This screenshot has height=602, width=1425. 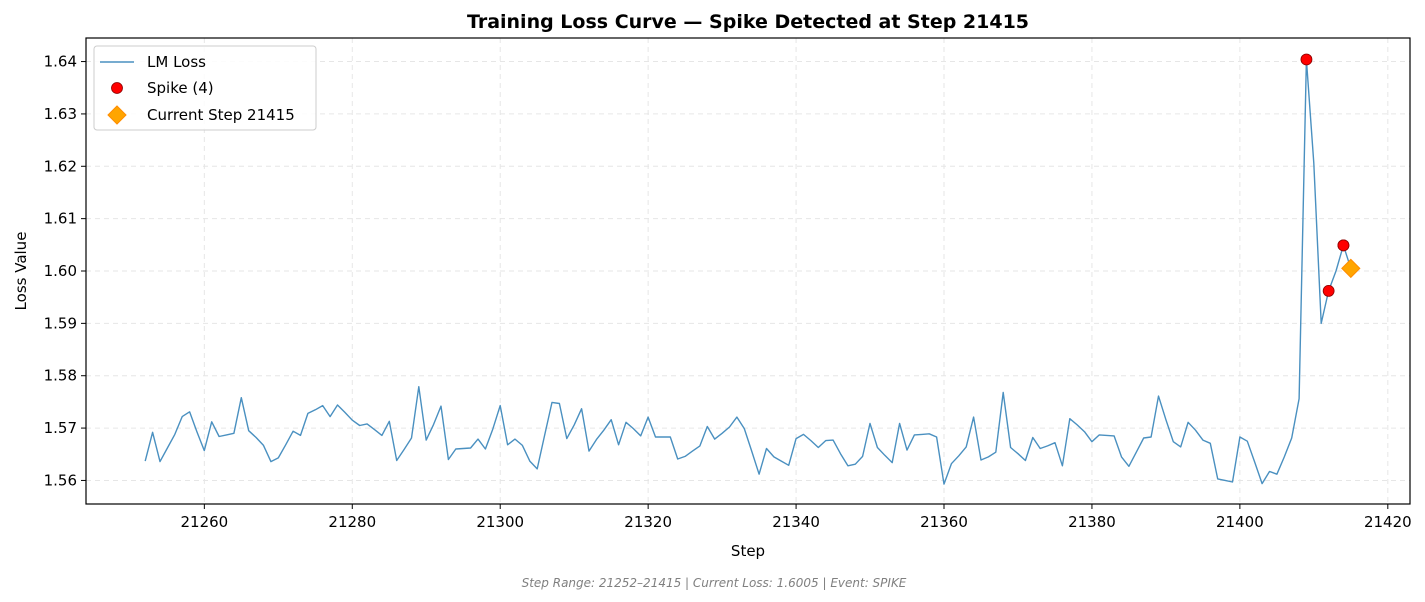 I want to click on legend-label-current: Current Step 21415, so click(x=221, y=115).